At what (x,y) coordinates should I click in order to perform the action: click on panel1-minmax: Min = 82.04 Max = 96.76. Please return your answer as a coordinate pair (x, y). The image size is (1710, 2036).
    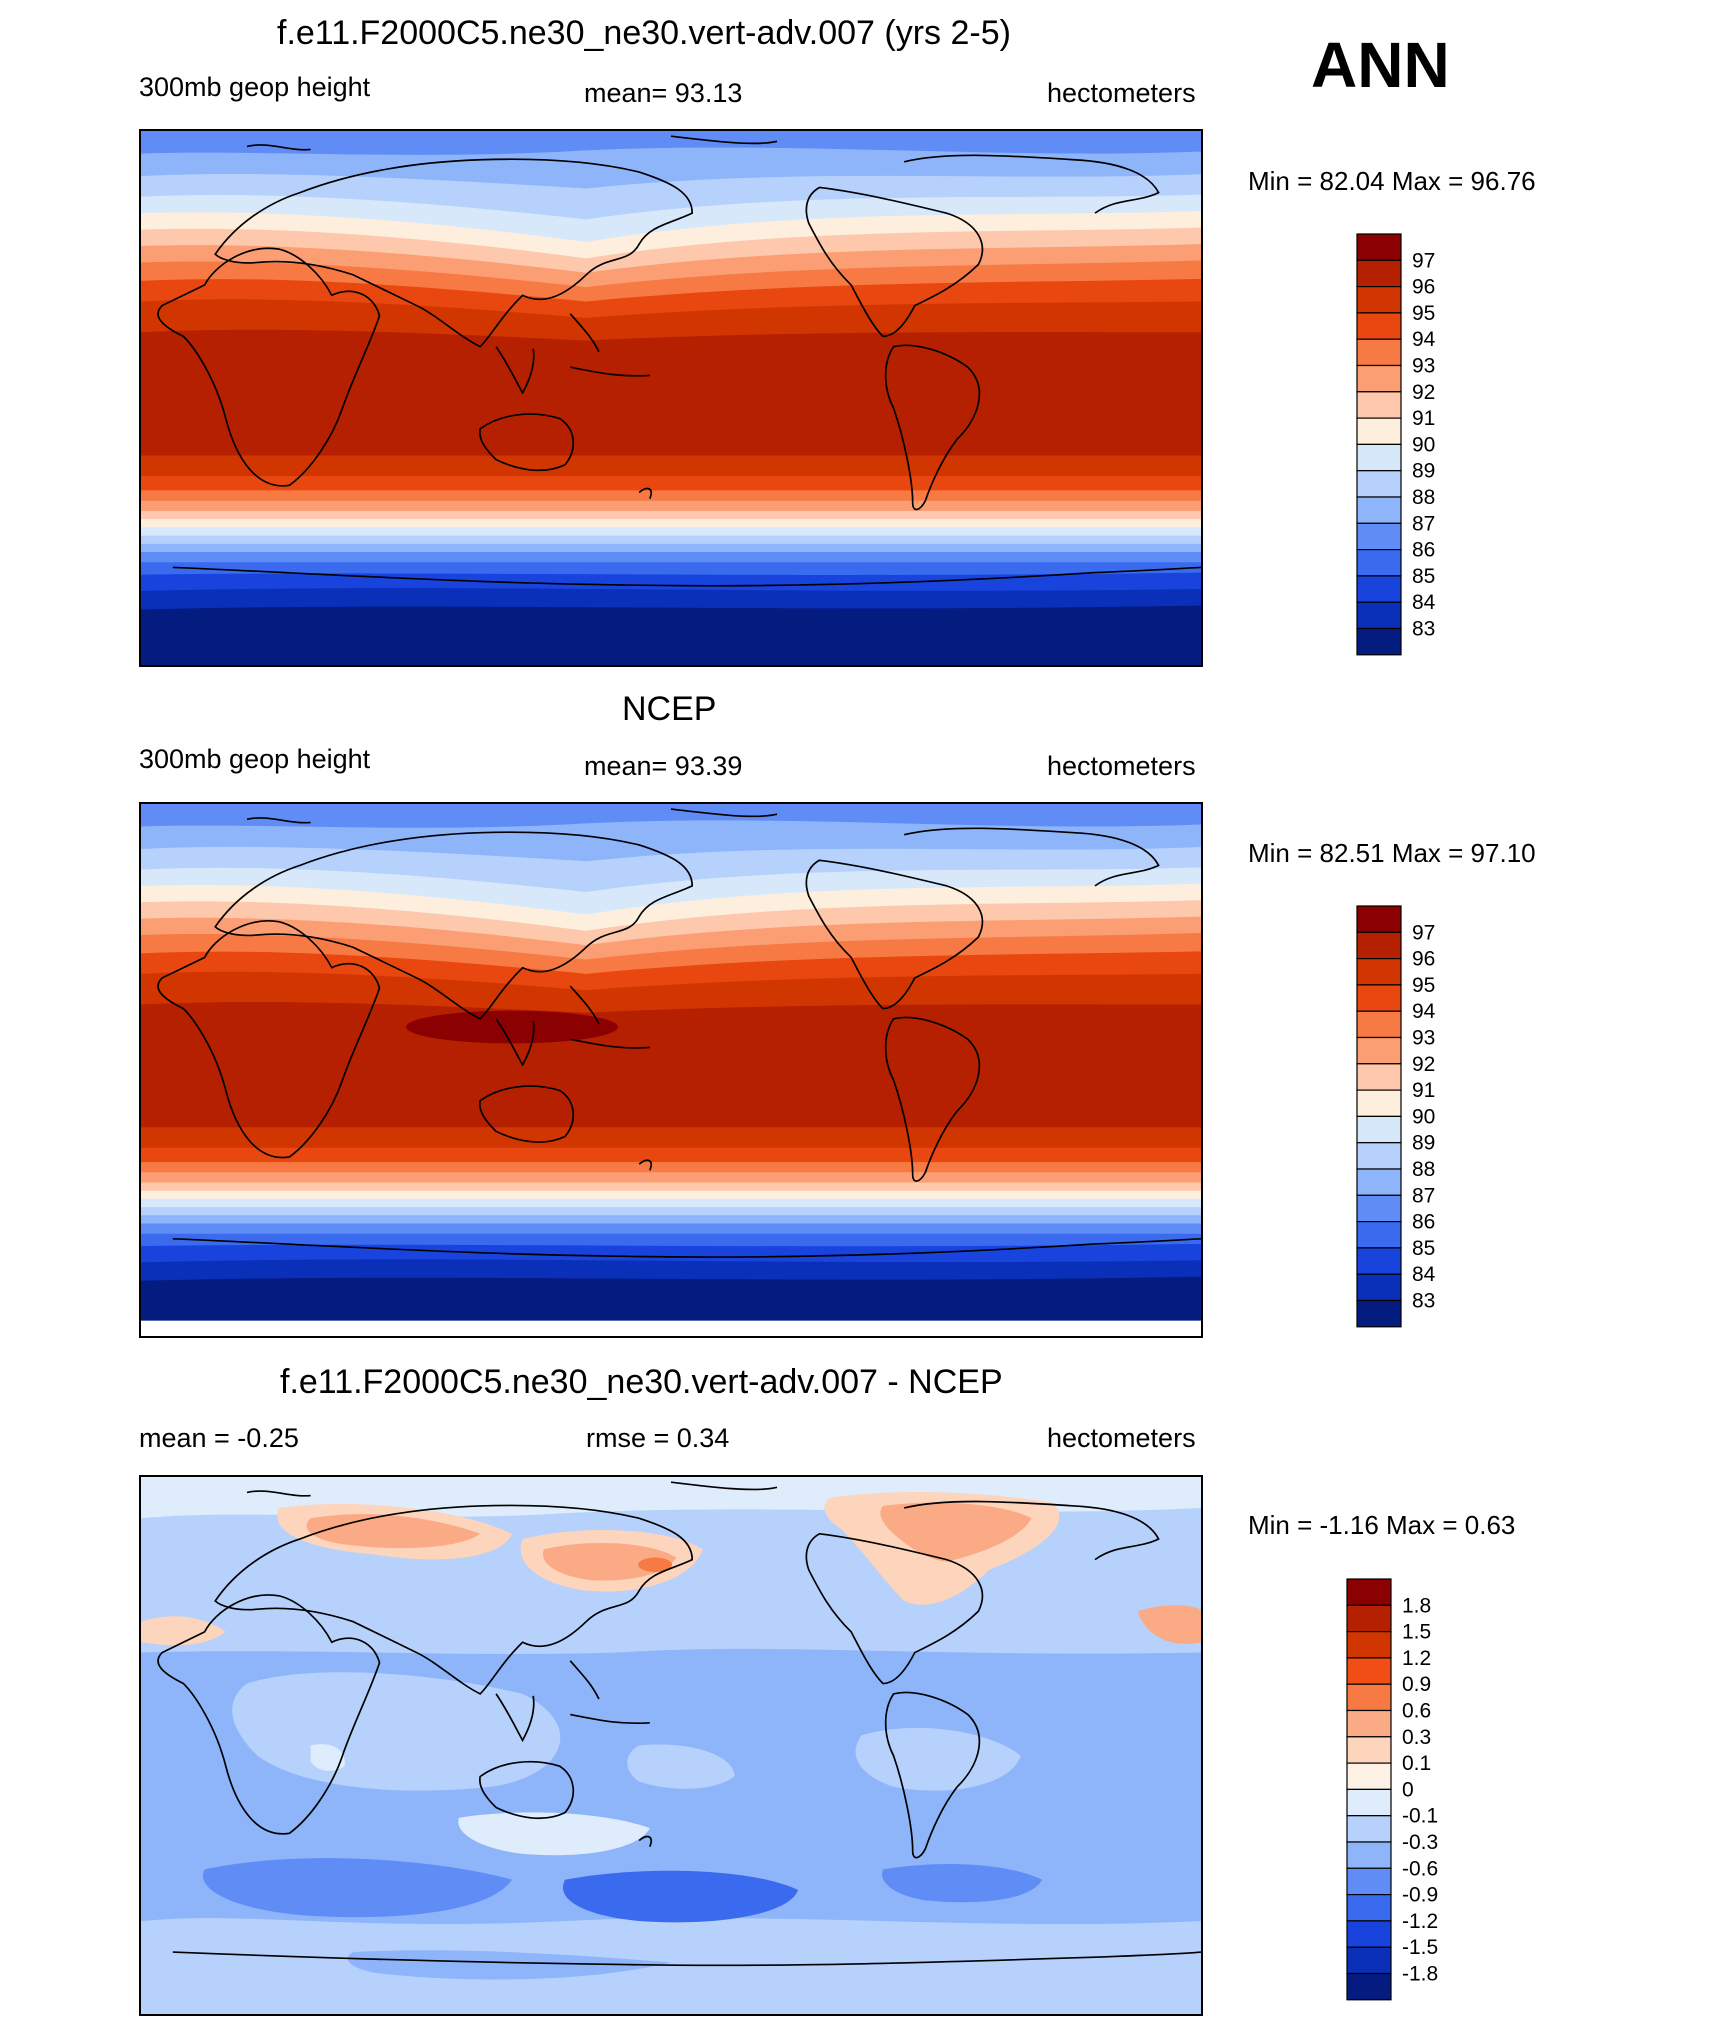
    Looking at the image, I should click on (1392, 181).